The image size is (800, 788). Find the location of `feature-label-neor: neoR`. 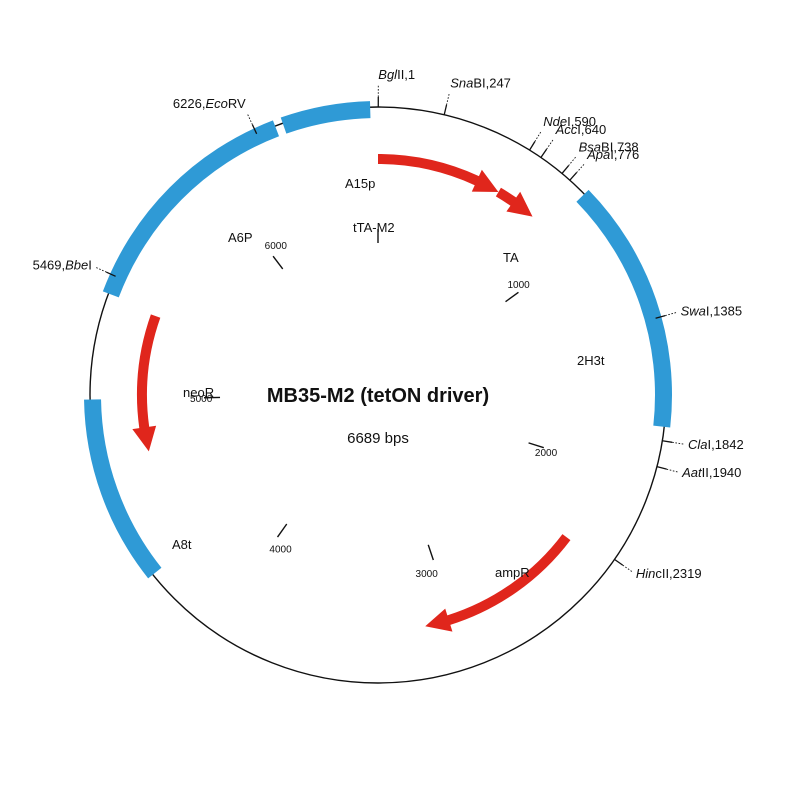

feature-label-neor: neoR is located at coordinates (198, 392).